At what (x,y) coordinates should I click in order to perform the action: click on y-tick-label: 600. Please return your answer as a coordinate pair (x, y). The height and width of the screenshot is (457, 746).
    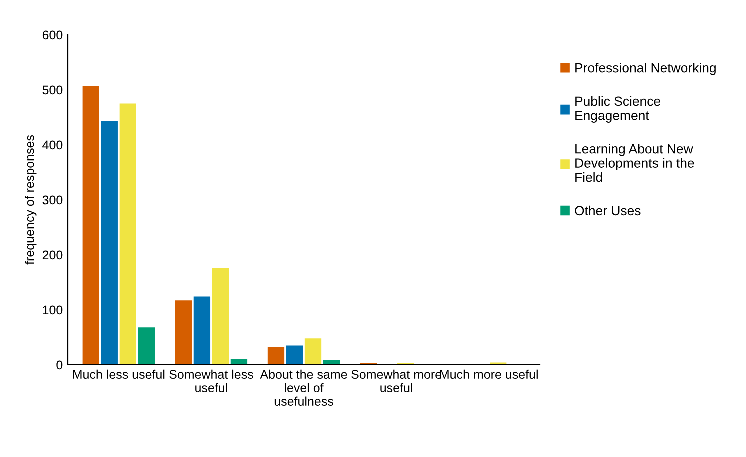
    Looking at the image, I should click on (52, 35).